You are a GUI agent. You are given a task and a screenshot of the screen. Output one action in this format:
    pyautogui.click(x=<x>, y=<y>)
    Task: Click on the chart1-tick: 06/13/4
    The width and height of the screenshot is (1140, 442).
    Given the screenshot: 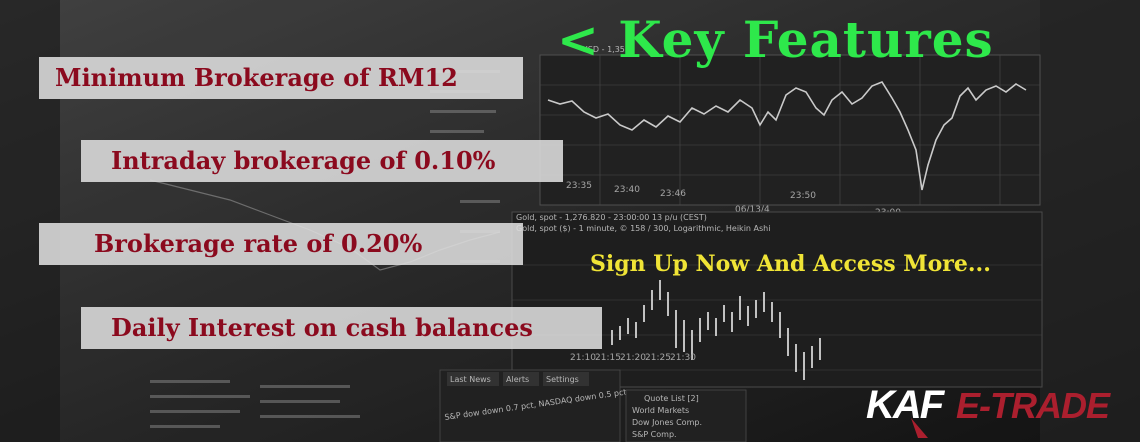 What is the action you would take?
    pyautogui.click(x=752, y=210)
    